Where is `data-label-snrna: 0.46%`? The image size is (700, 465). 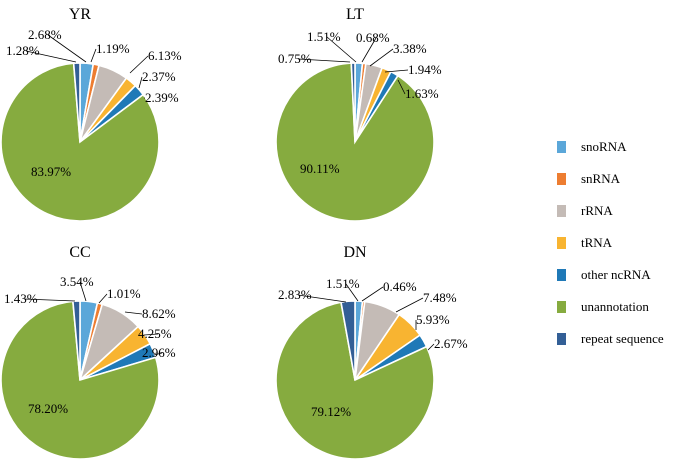 data-label-snrna: 0.46% is located at coordinates (400, 286).